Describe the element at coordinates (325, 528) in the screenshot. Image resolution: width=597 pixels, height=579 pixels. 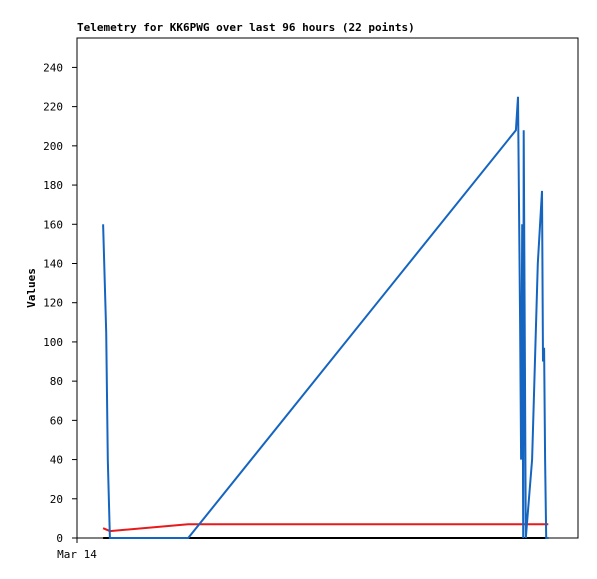
I see `series-line` at that location.